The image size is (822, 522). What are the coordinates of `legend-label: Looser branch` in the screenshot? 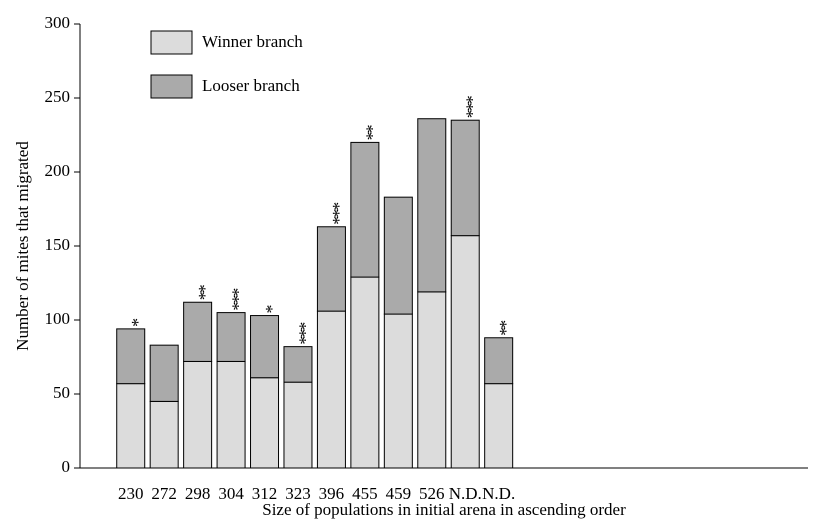 It's located at (251, 85).